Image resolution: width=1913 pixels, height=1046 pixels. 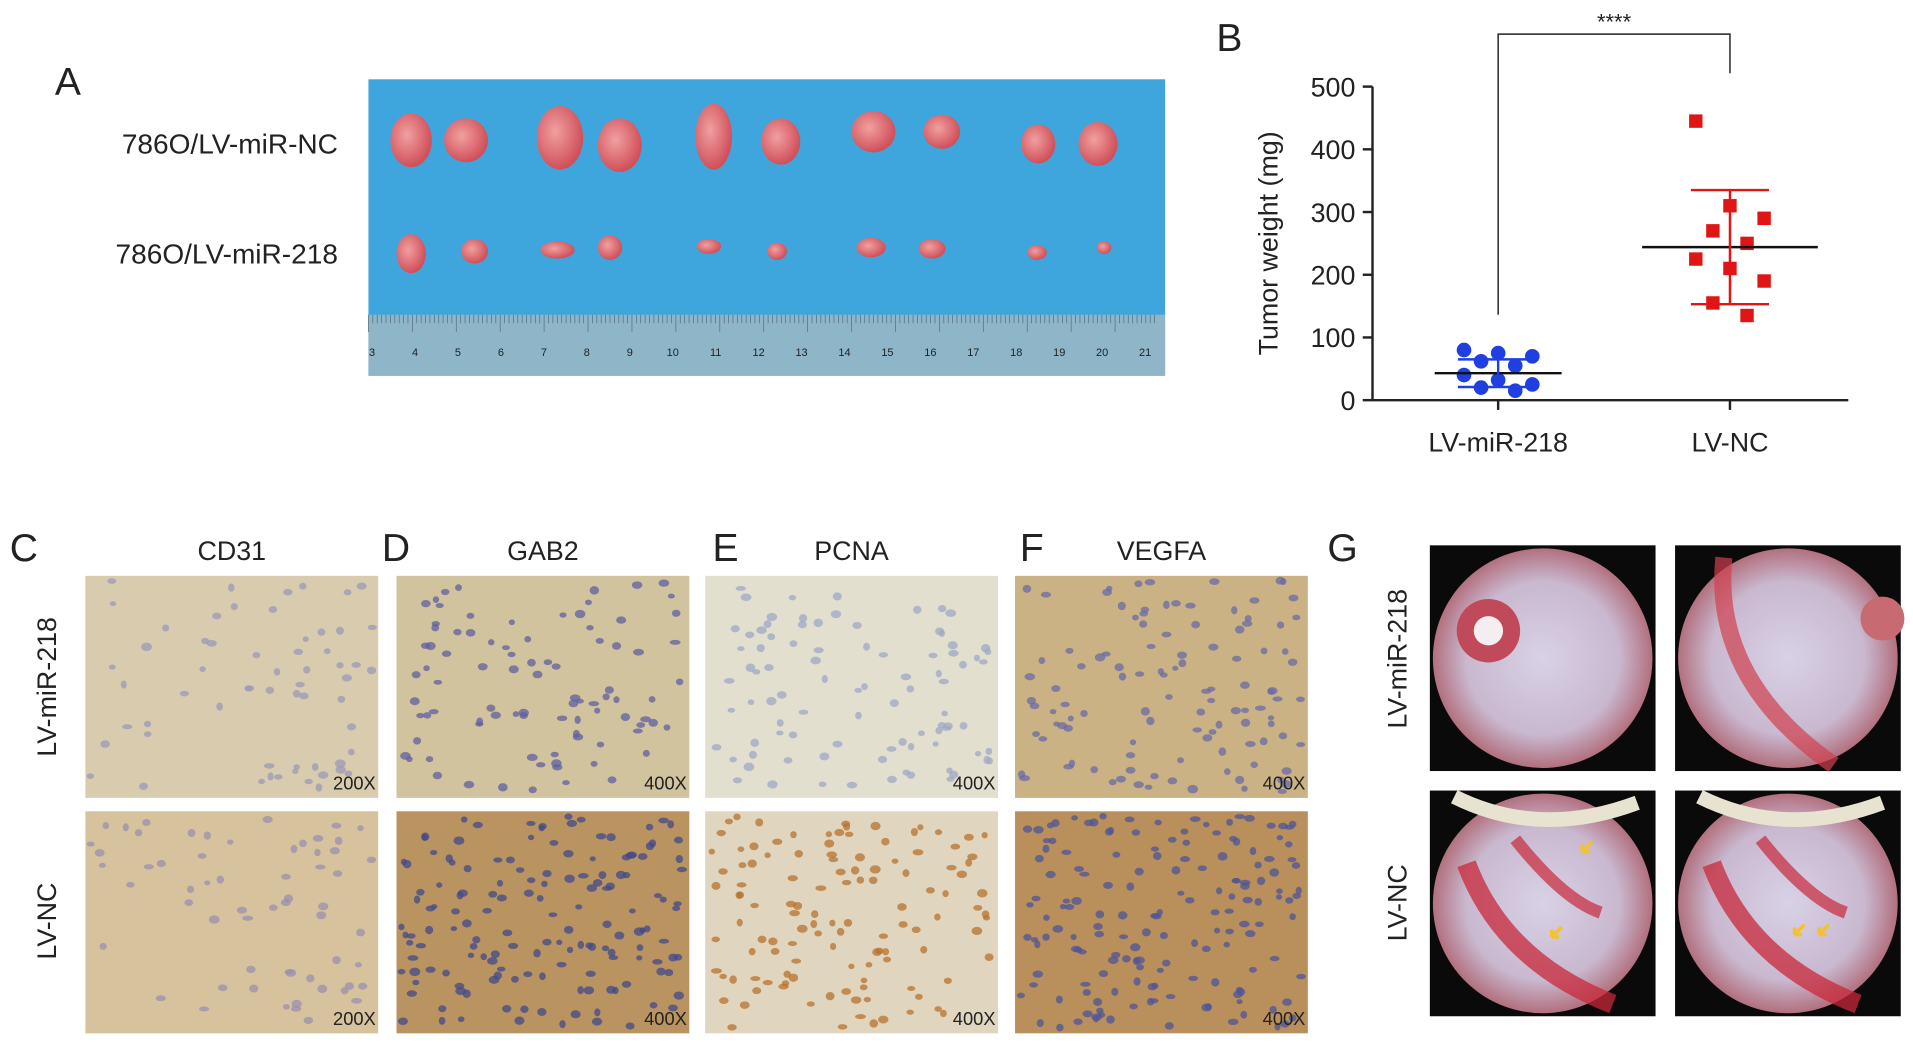 I want to click on ruler-label: 10, so click(x=673, y=353).